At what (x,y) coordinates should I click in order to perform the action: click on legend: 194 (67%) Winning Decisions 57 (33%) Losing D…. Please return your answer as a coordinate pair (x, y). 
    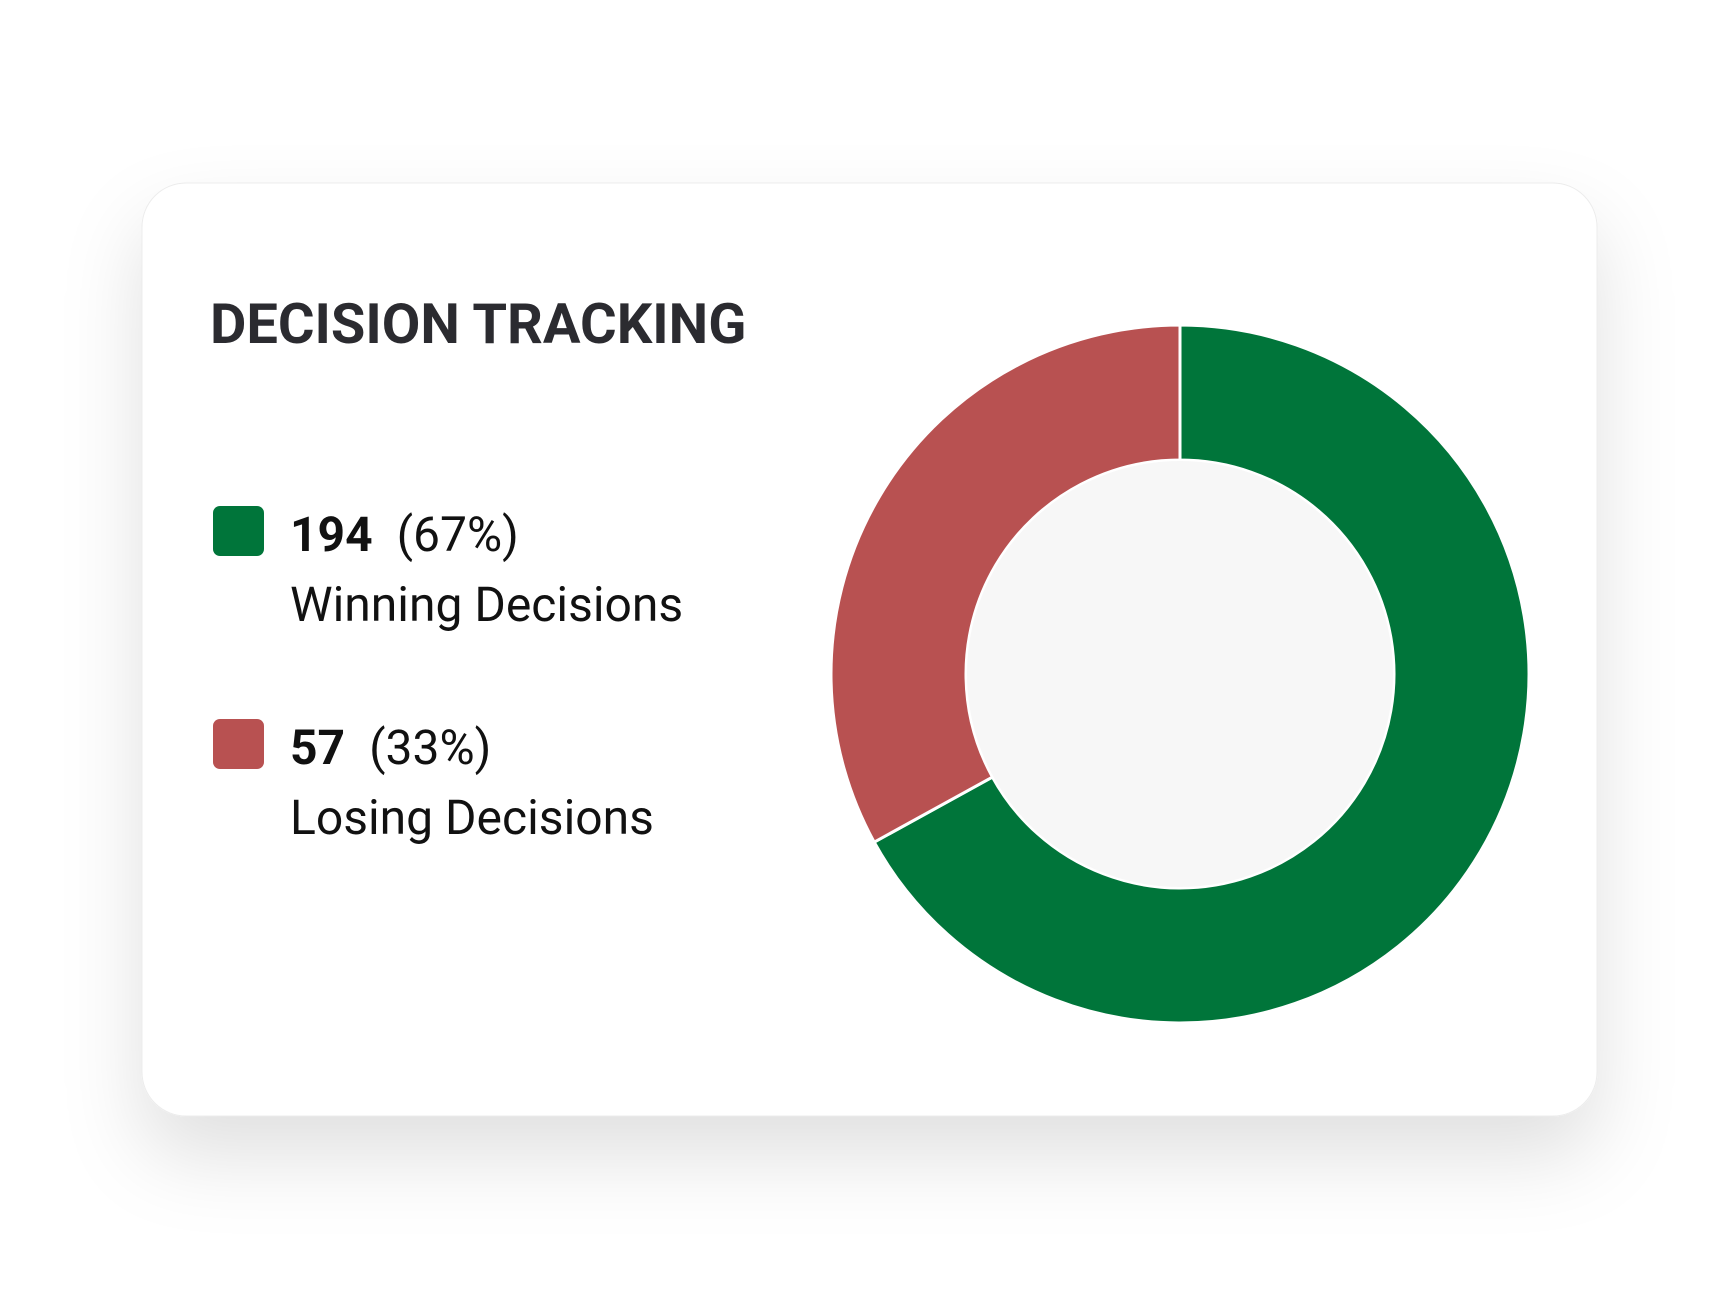
    Looking at the image, I should click on (448, 676).